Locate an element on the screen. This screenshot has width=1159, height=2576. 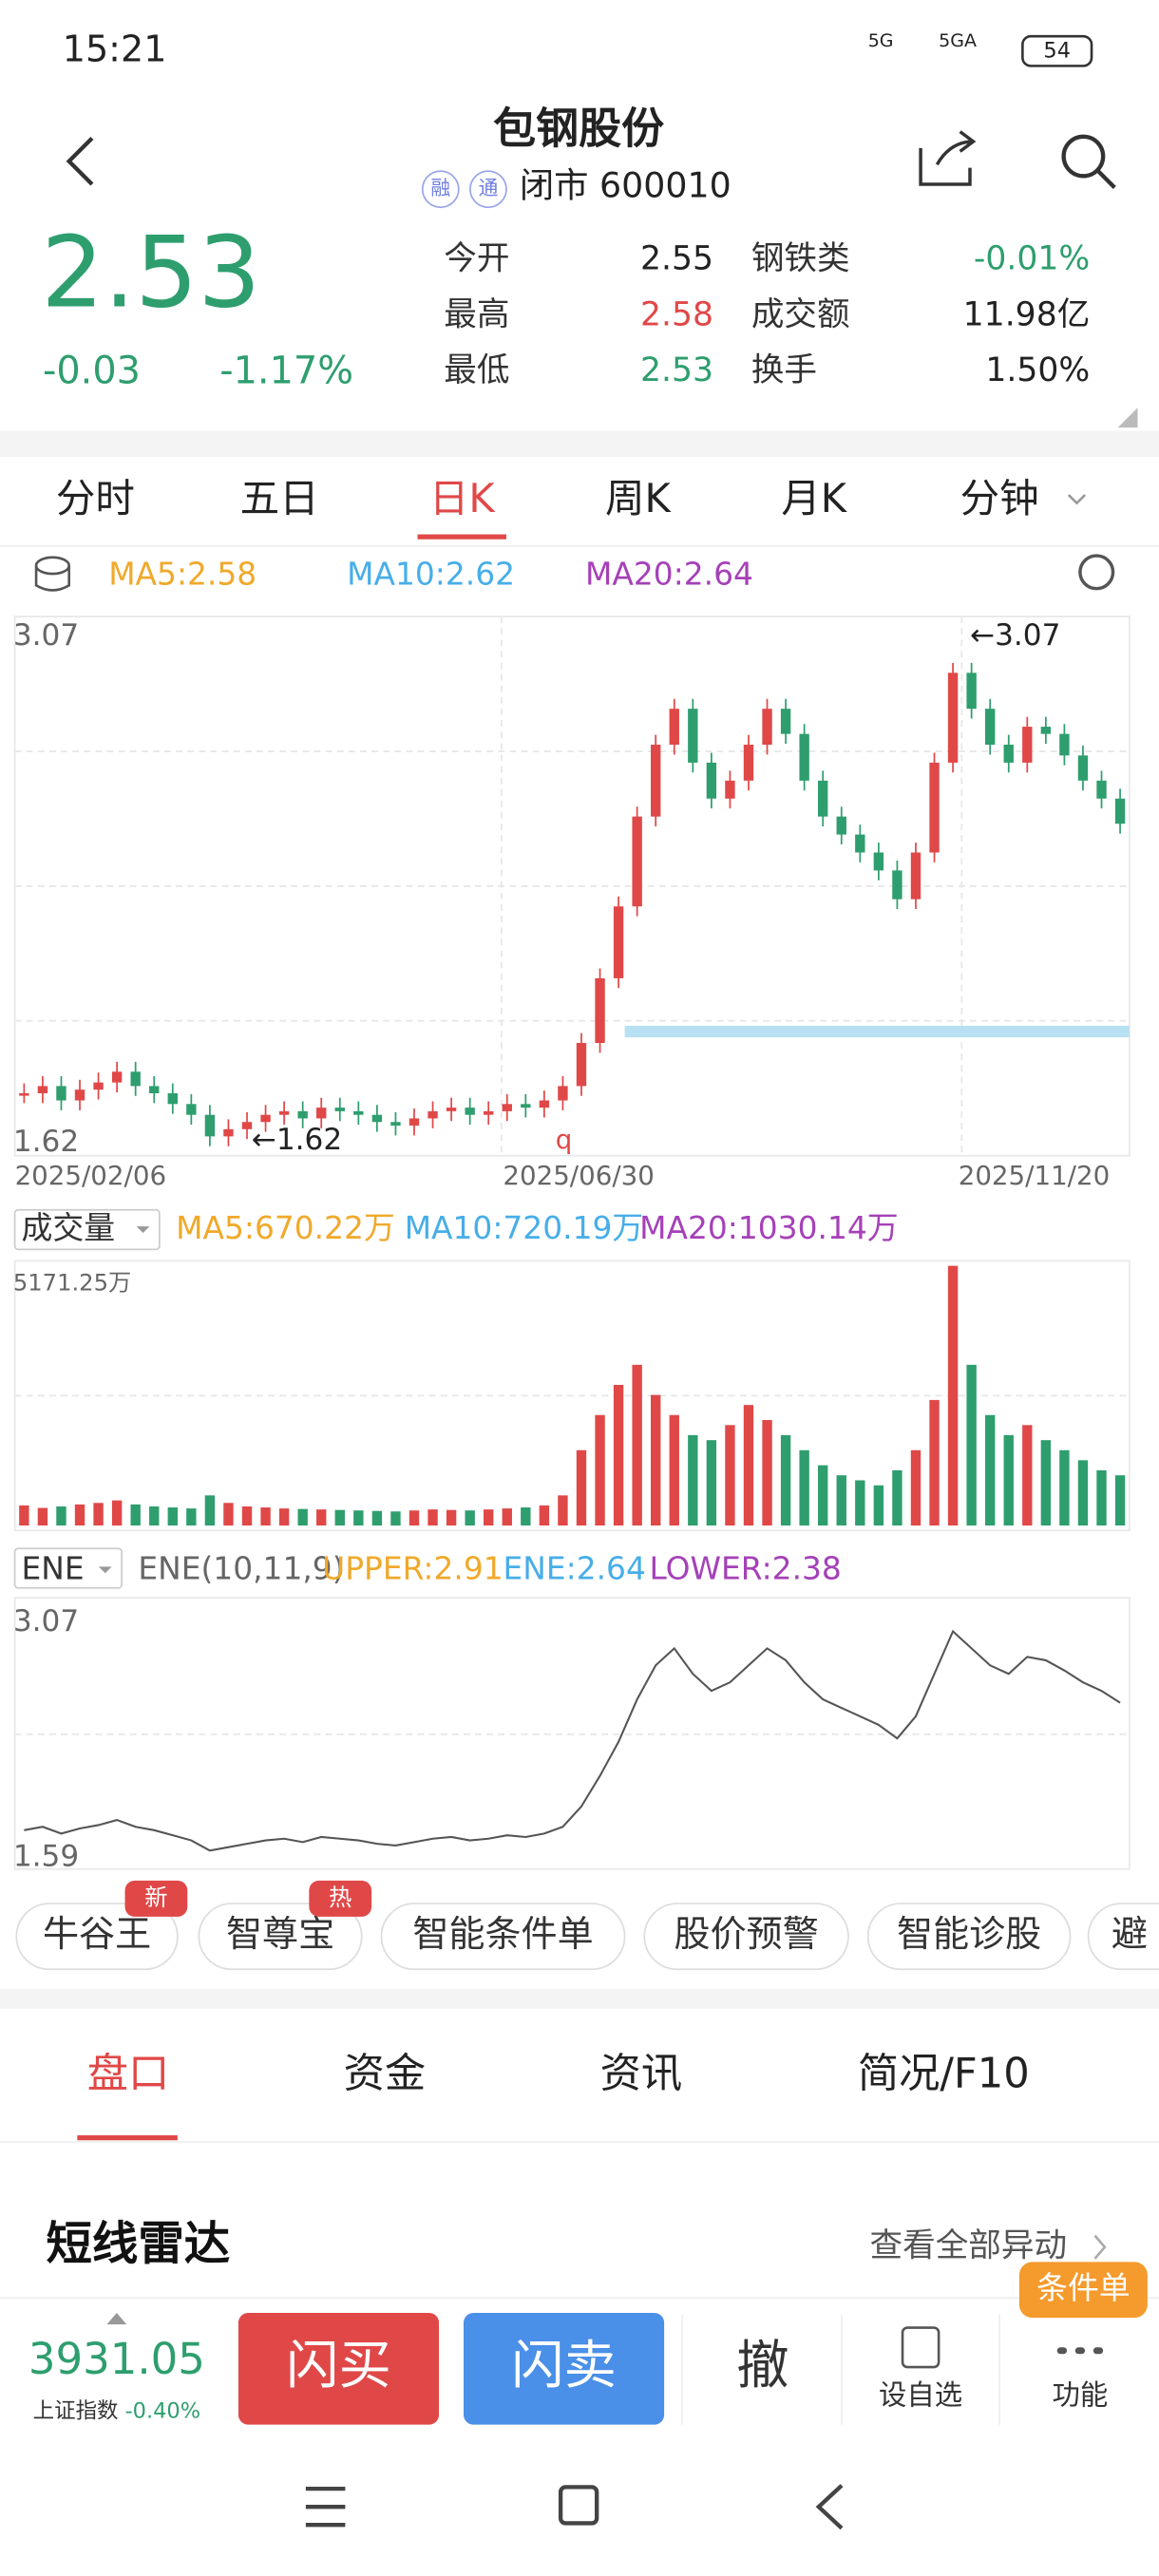
share-button is located at coordinates (948, 158).